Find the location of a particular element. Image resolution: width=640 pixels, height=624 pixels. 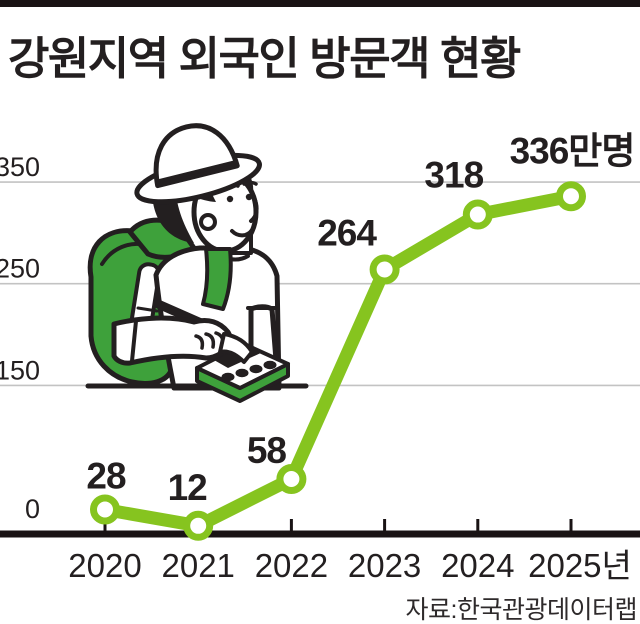

hat-band is located at coordinates (196, 172).